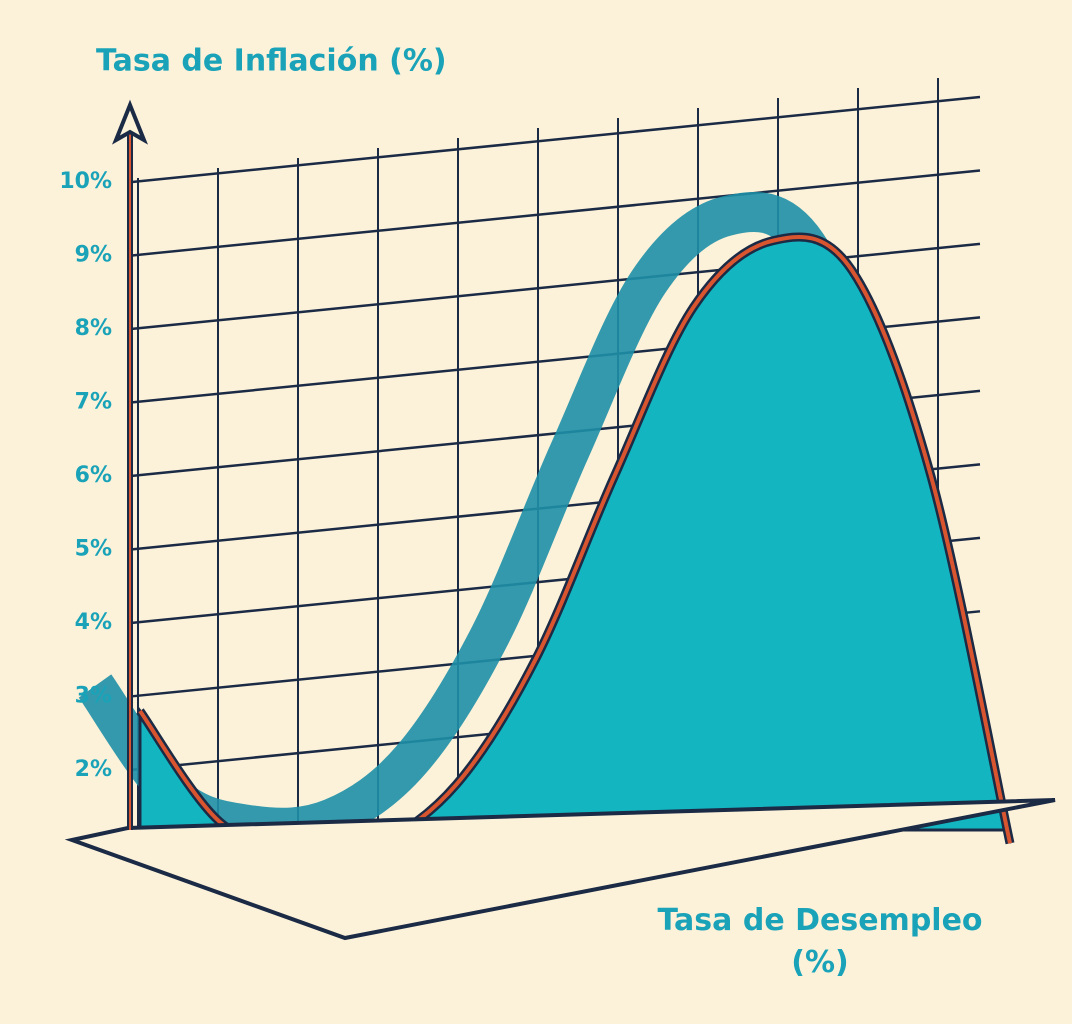  What do you see at coordinates (560, 869) in the screenshot?
I see `floor` at bounding box center [560, 869].